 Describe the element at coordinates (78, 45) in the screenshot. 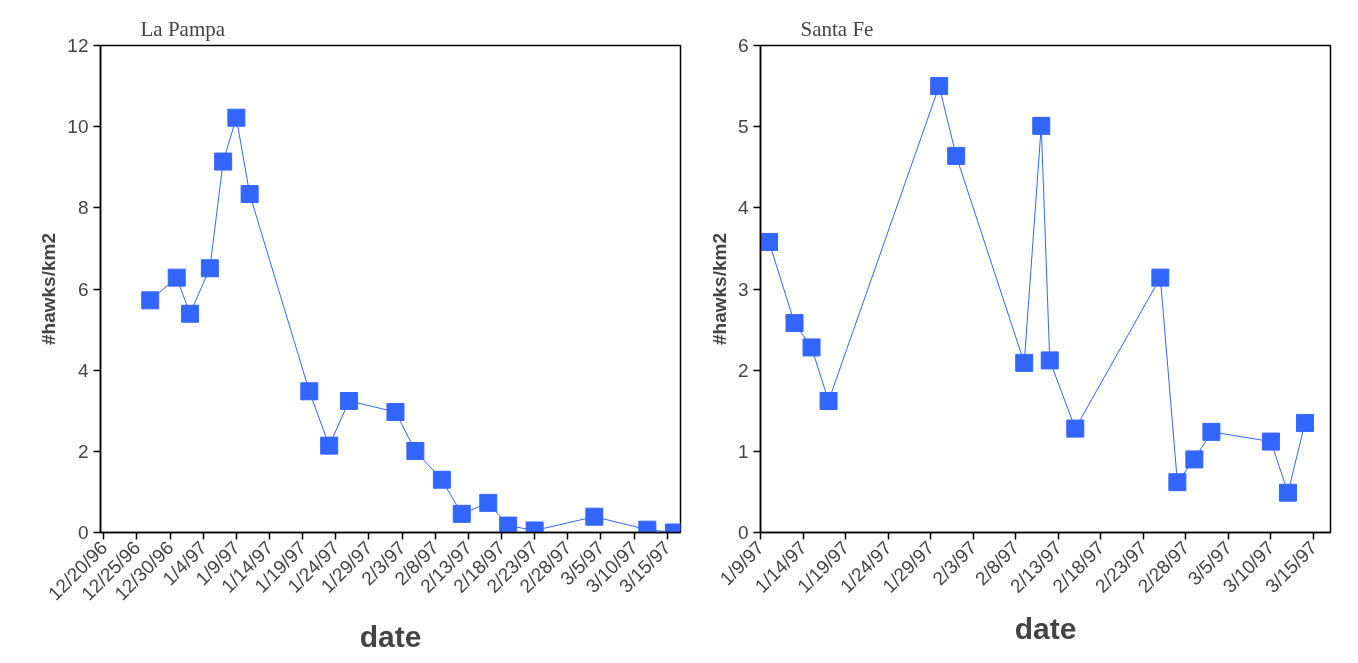

I see `y-tick-label: 12` at that location.